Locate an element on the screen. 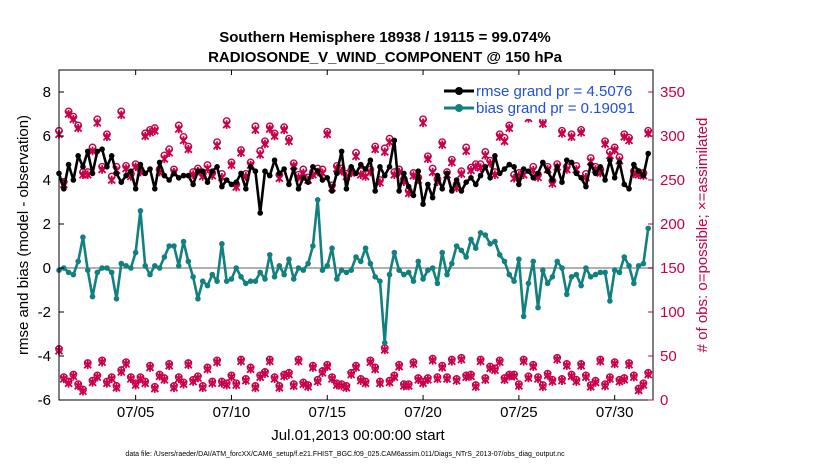  y-left-tick-label: 0 is located at coordinates (47, 268).